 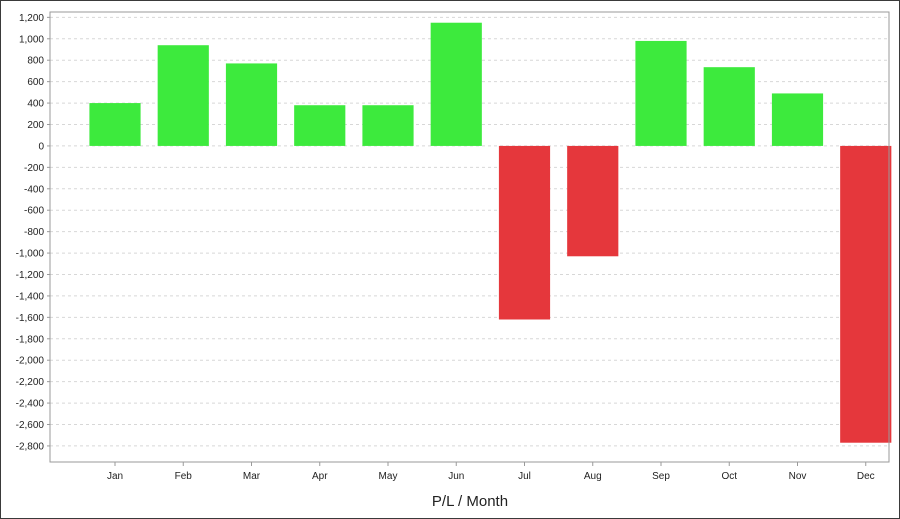 I want to click on y-tick-label: 1,000, so click(x=31, y=39).